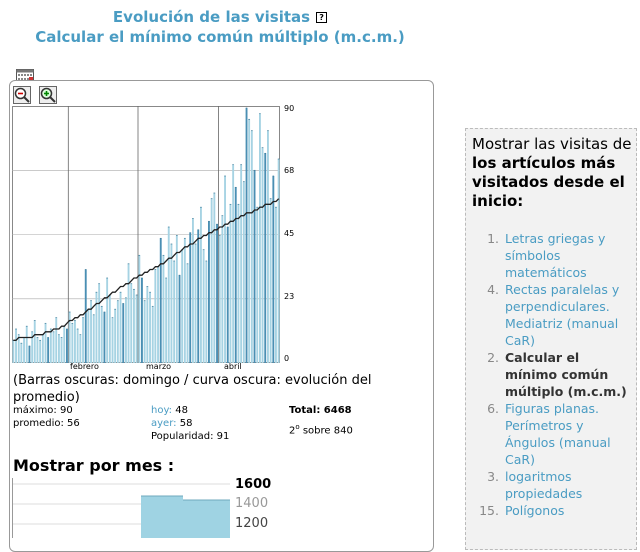 The width and height of the screenshot is (640, 552). What do you see at coordinates (169, 411) in the screenshot?
I see `stat-today: hoy: 48` at bounding box center [169, 411].